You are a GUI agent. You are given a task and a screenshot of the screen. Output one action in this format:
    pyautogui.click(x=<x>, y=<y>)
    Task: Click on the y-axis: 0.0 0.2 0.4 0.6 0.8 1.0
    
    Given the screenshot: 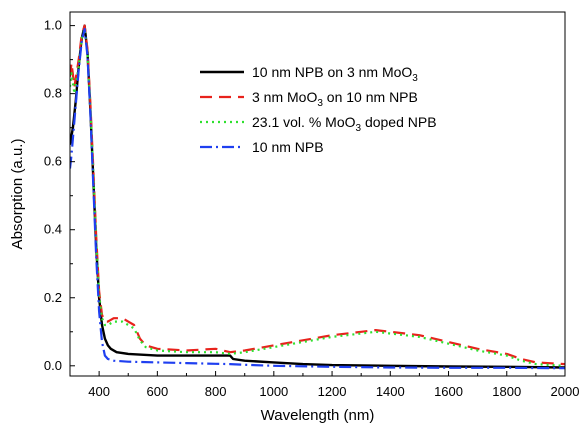 What is the action you would take?
    pyautogui.click(x=59, y=195)
    